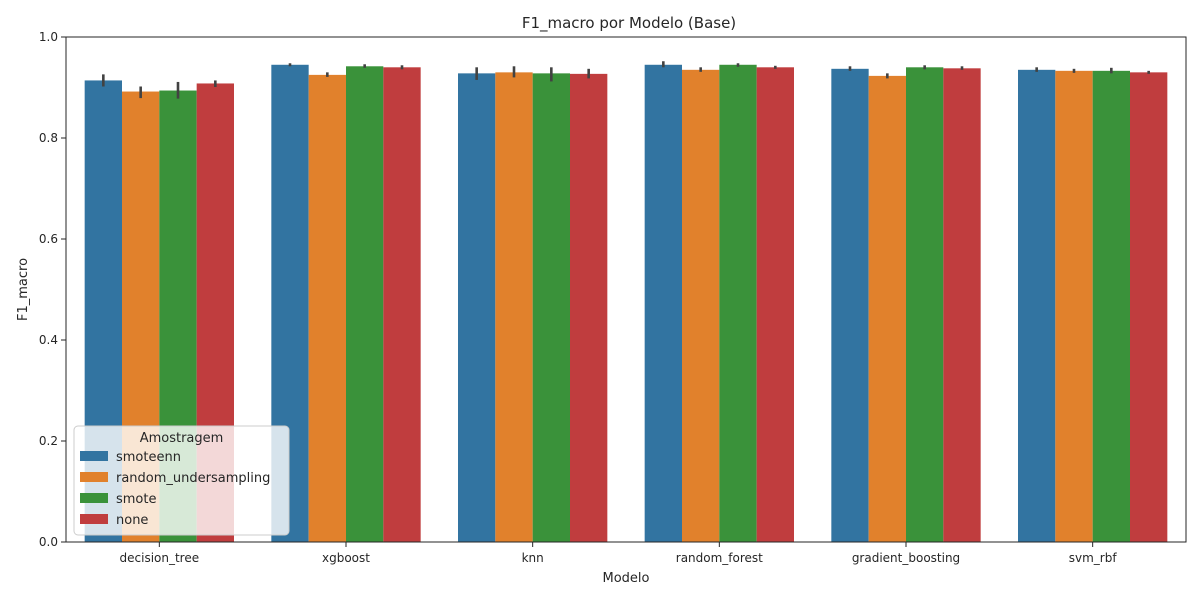 This screenshot has width=1200, height=600. Describe the element at coordinates (48, 138) in the screenshot. I see `y-tick-label: 0.8` at that location.